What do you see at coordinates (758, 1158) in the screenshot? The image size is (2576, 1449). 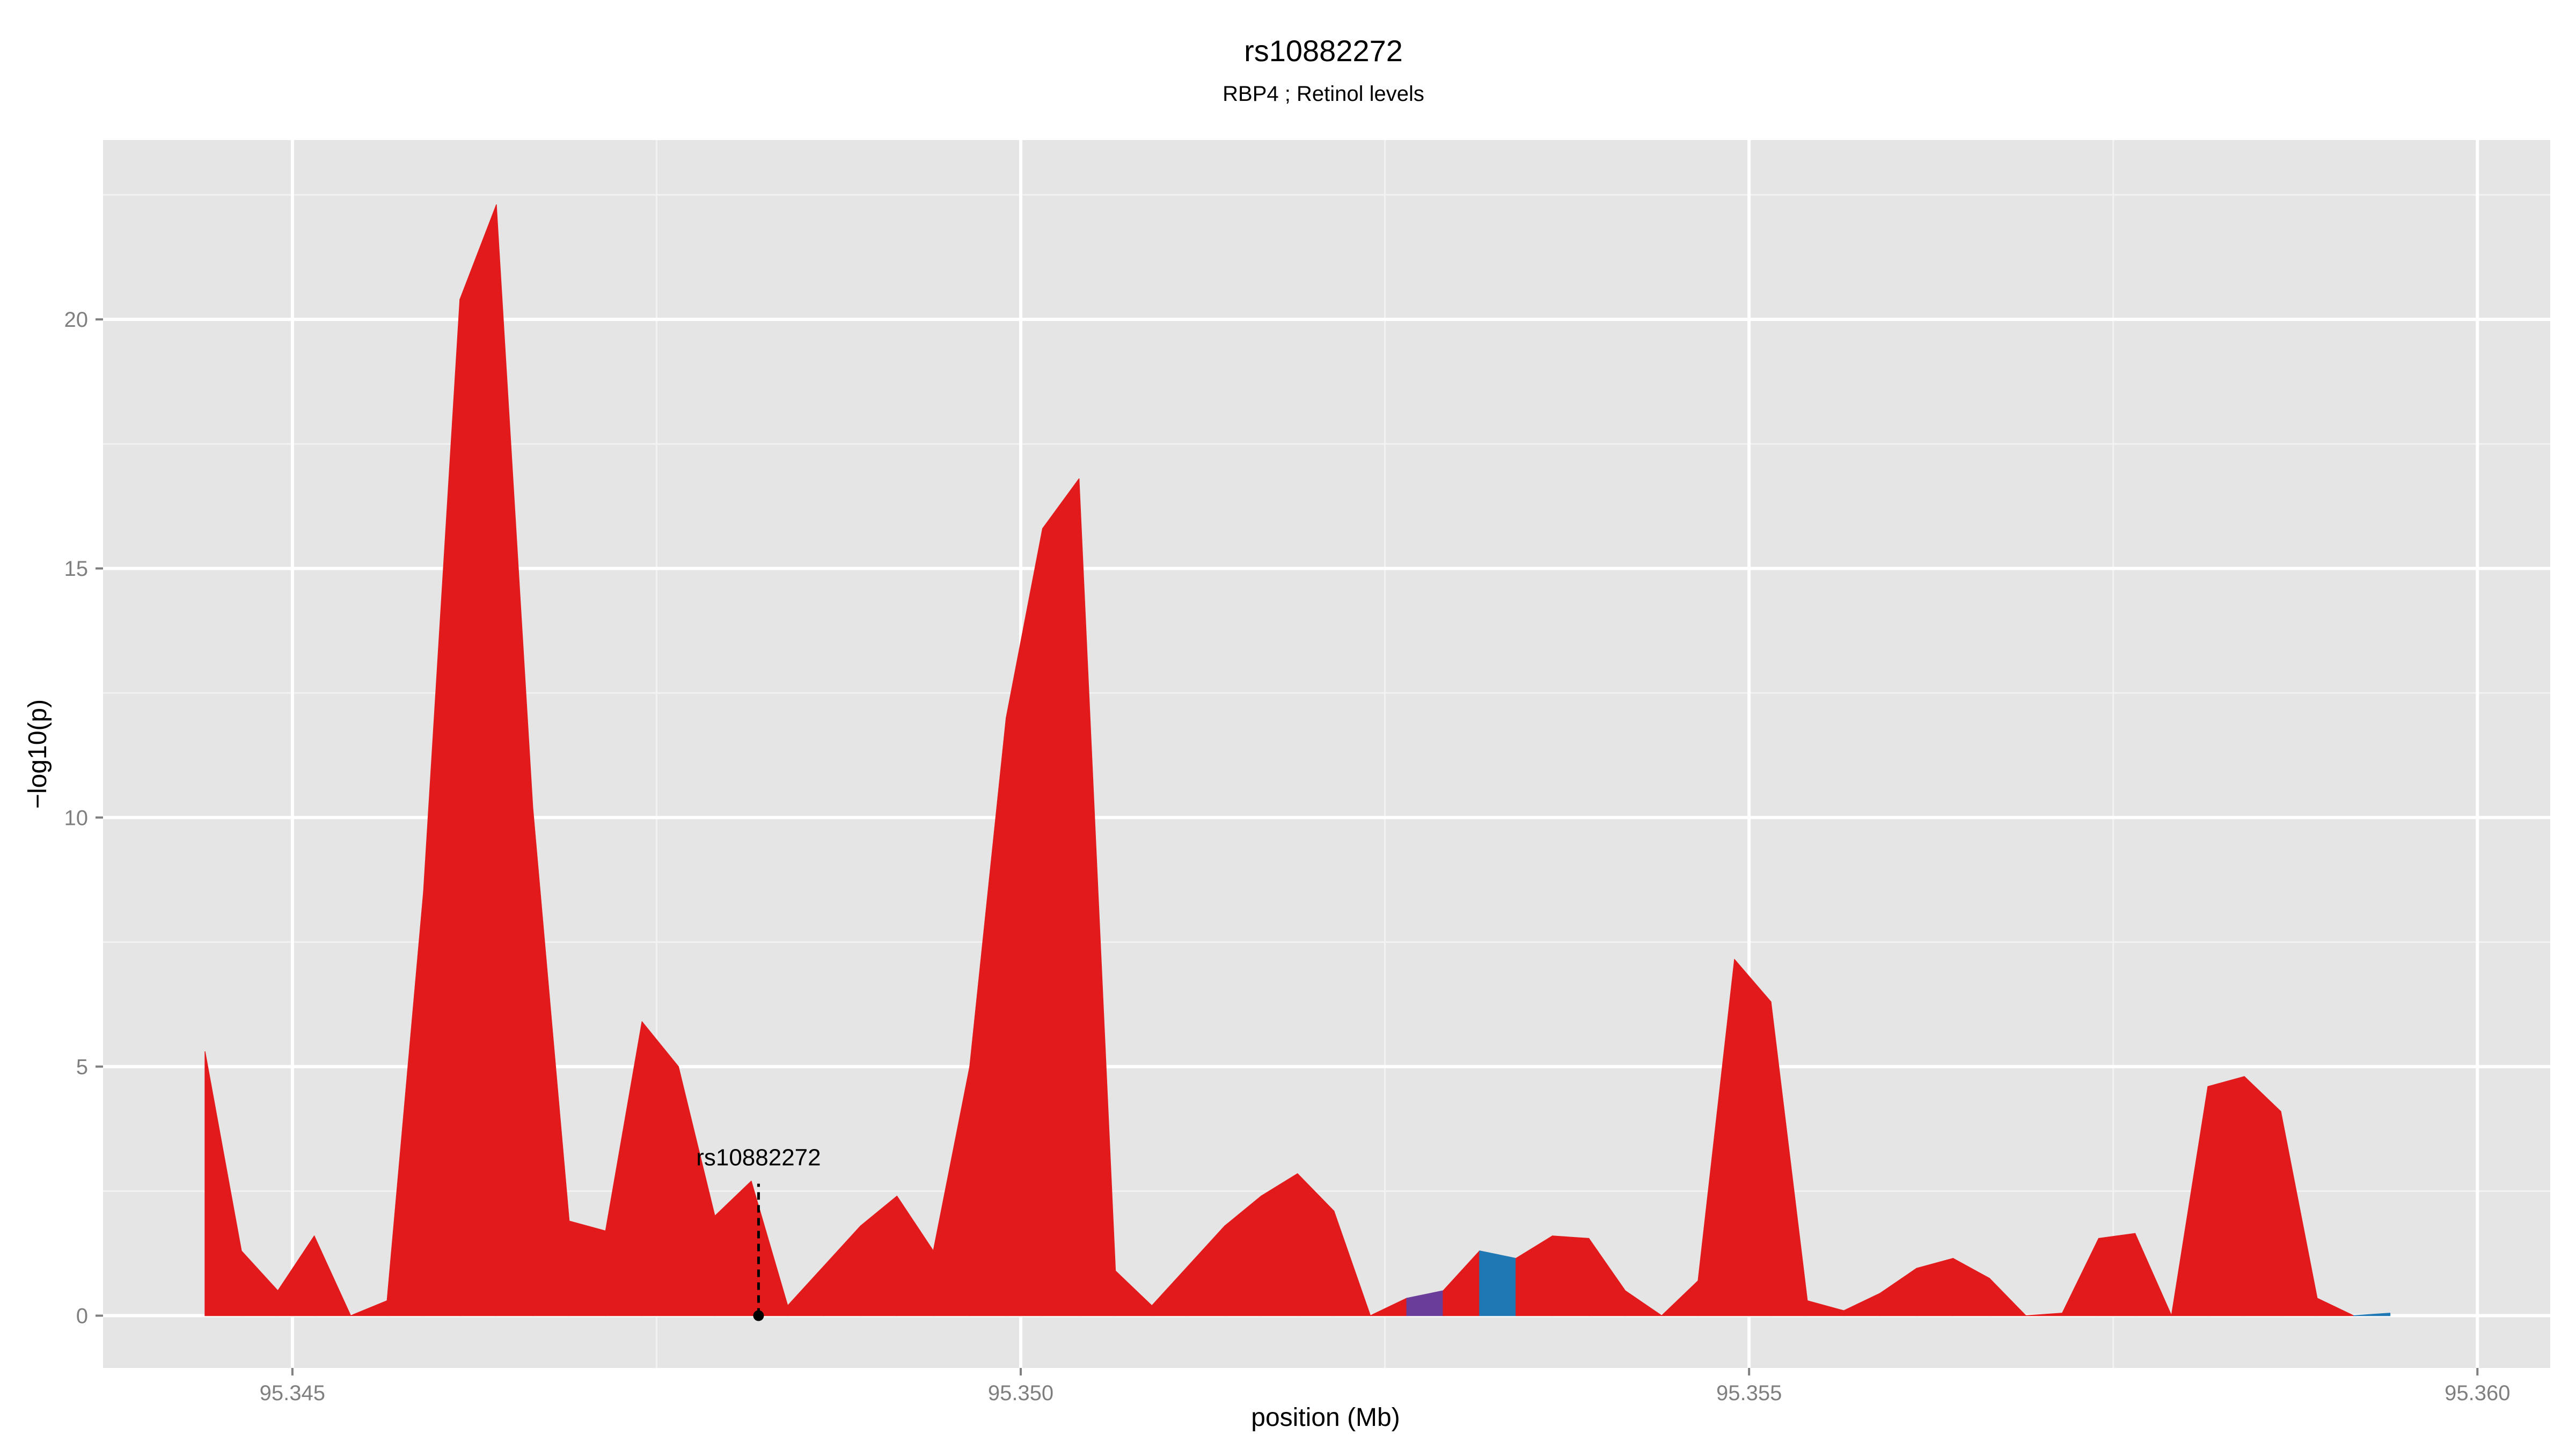 I see `snp-annotation-label: rs10882272` at bounding box center [758, 1158].